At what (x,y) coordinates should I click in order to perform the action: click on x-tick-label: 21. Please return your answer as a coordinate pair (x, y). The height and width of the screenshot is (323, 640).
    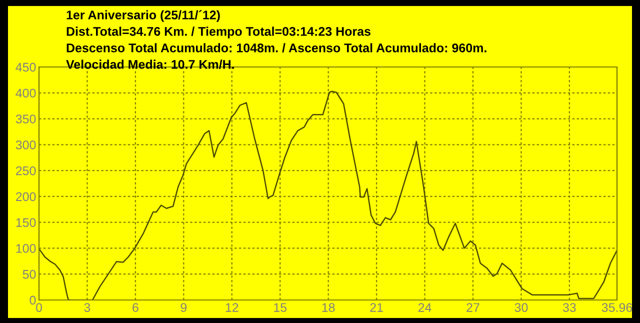
    Looking at the image, I should click on (376, 307).